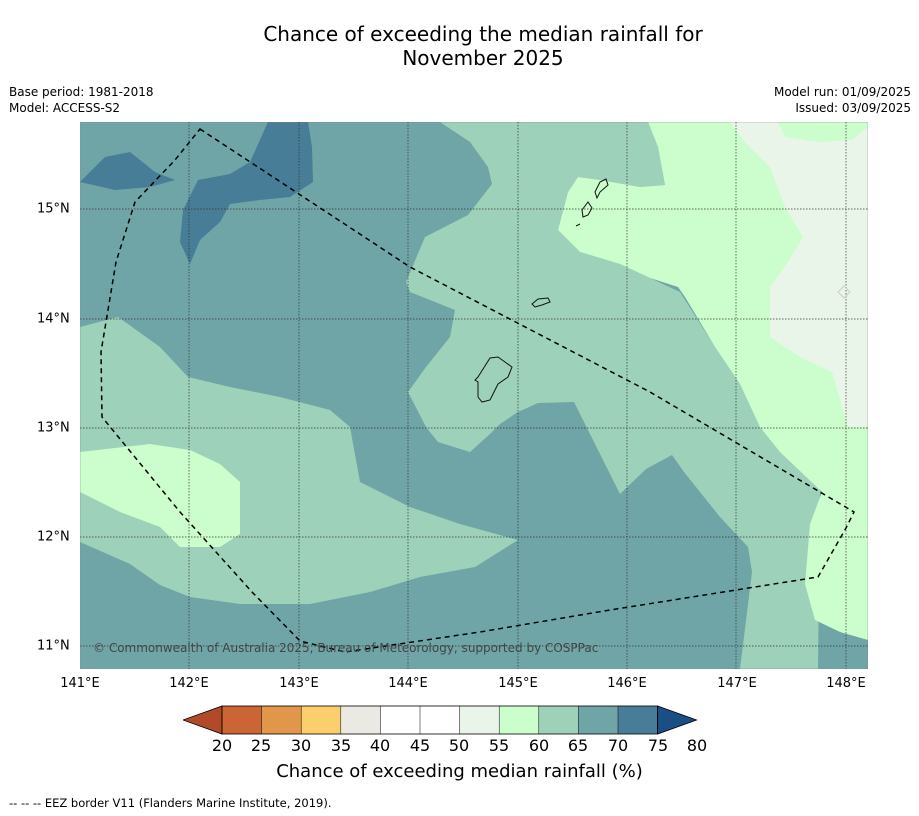 This screenshot has width=919, height=816. What do you see at coordinates (842, 100) in the screenshot?
I see `meta-right: Model run: 01/09/2025 Issued: 03/09/2025` at bounding box center [842, 100].